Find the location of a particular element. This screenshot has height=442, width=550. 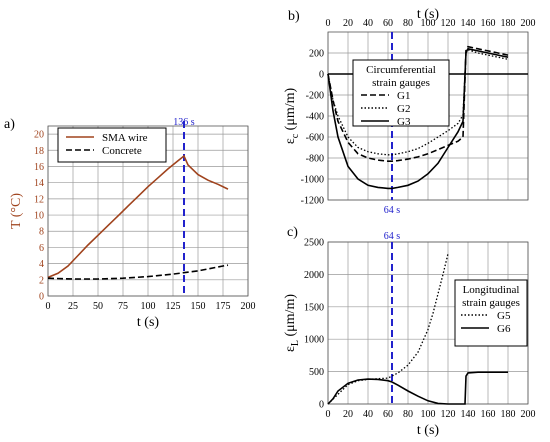

series-line-g3 is located at coordinates (418, 118).